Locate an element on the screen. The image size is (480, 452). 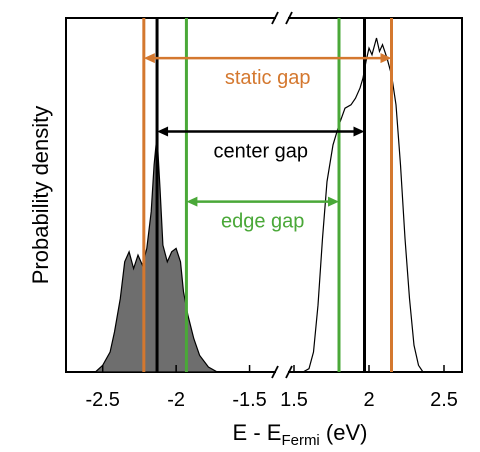
static-gap-arrowhead-left is located at coordinates (149, 58).